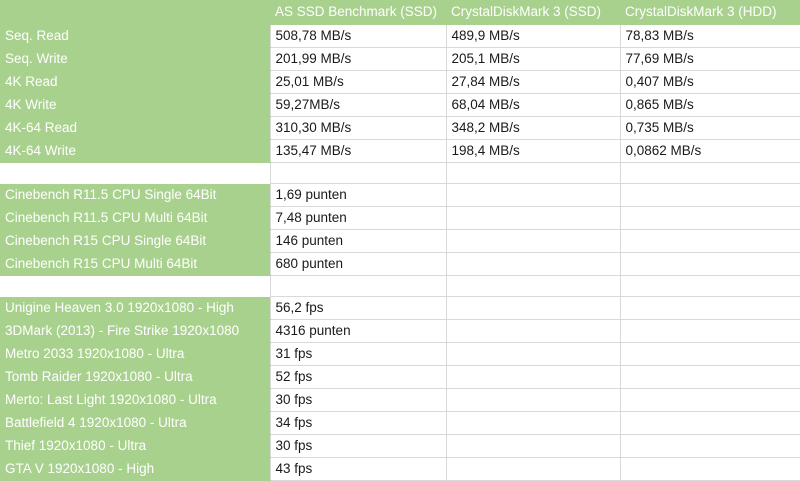  Describe the element at coordinates (357, 469) in the screenshot. I see `cell-as_ssd: 43 fps` at that location.